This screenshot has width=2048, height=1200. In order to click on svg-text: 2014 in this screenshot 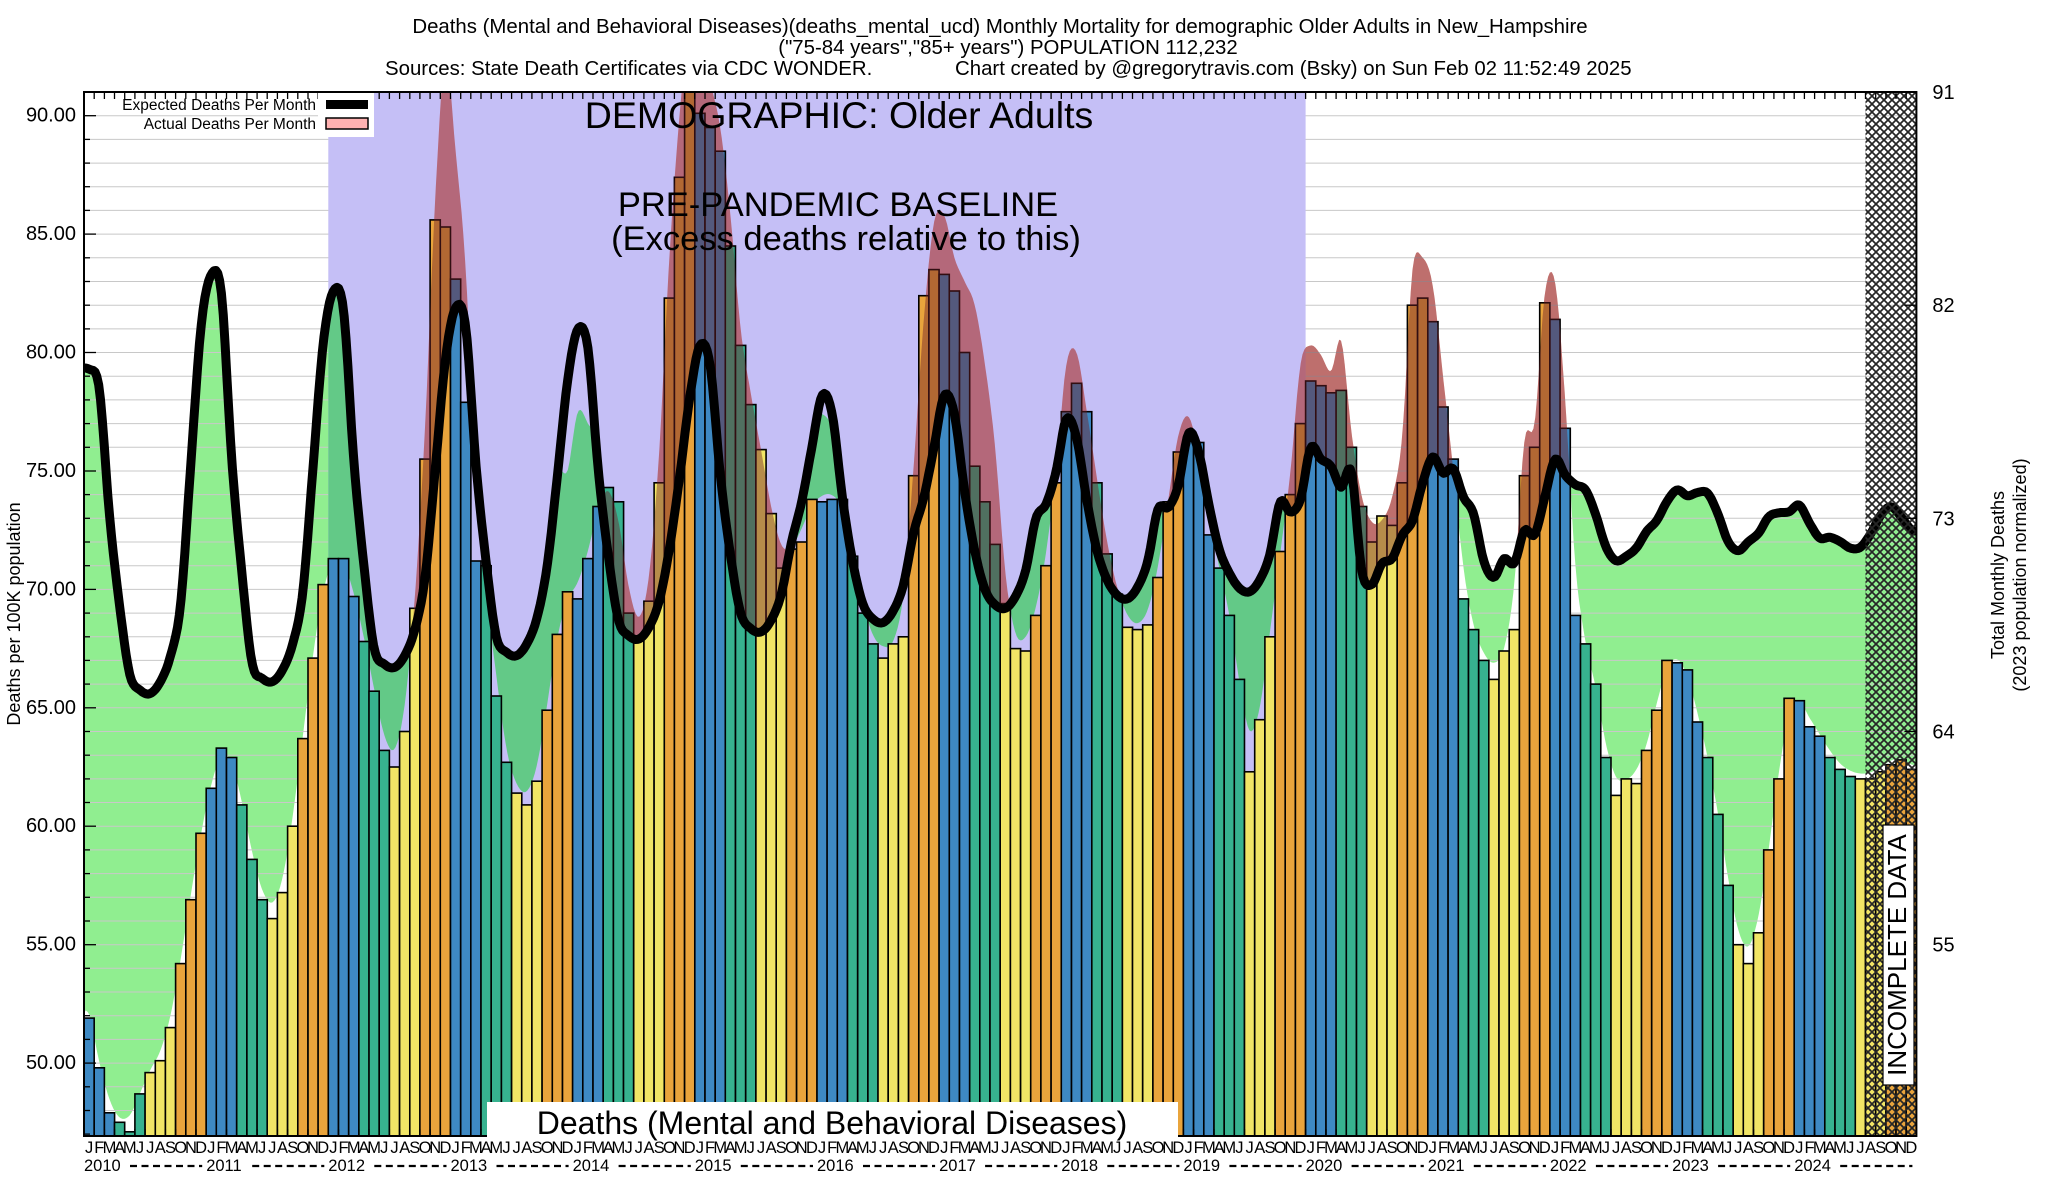, I will do `click(591, 1166)`.